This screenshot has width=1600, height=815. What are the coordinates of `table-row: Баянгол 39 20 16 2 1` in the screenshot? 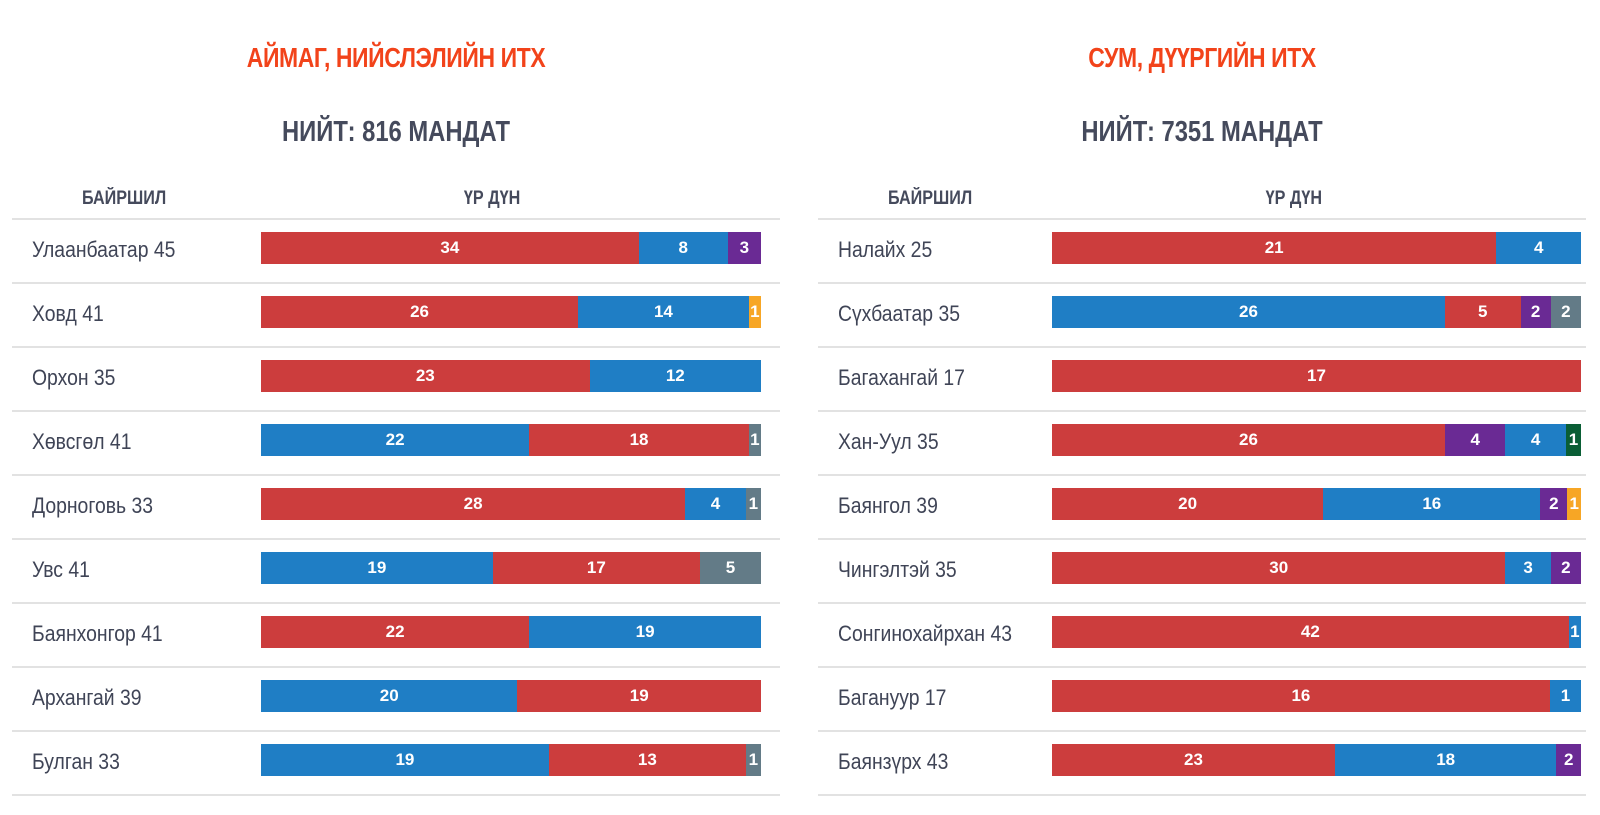 It's located at (1202, 508).